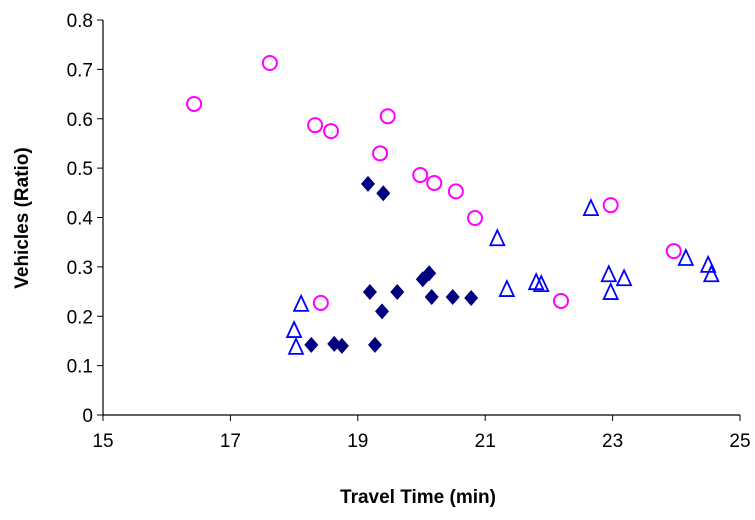 The height and width of the screenshot is (520, 755). What do you see at coordinates (80, 120) in the screenshot?
I see `y-tick-label: 0.6` at bounding box center [80, 120].